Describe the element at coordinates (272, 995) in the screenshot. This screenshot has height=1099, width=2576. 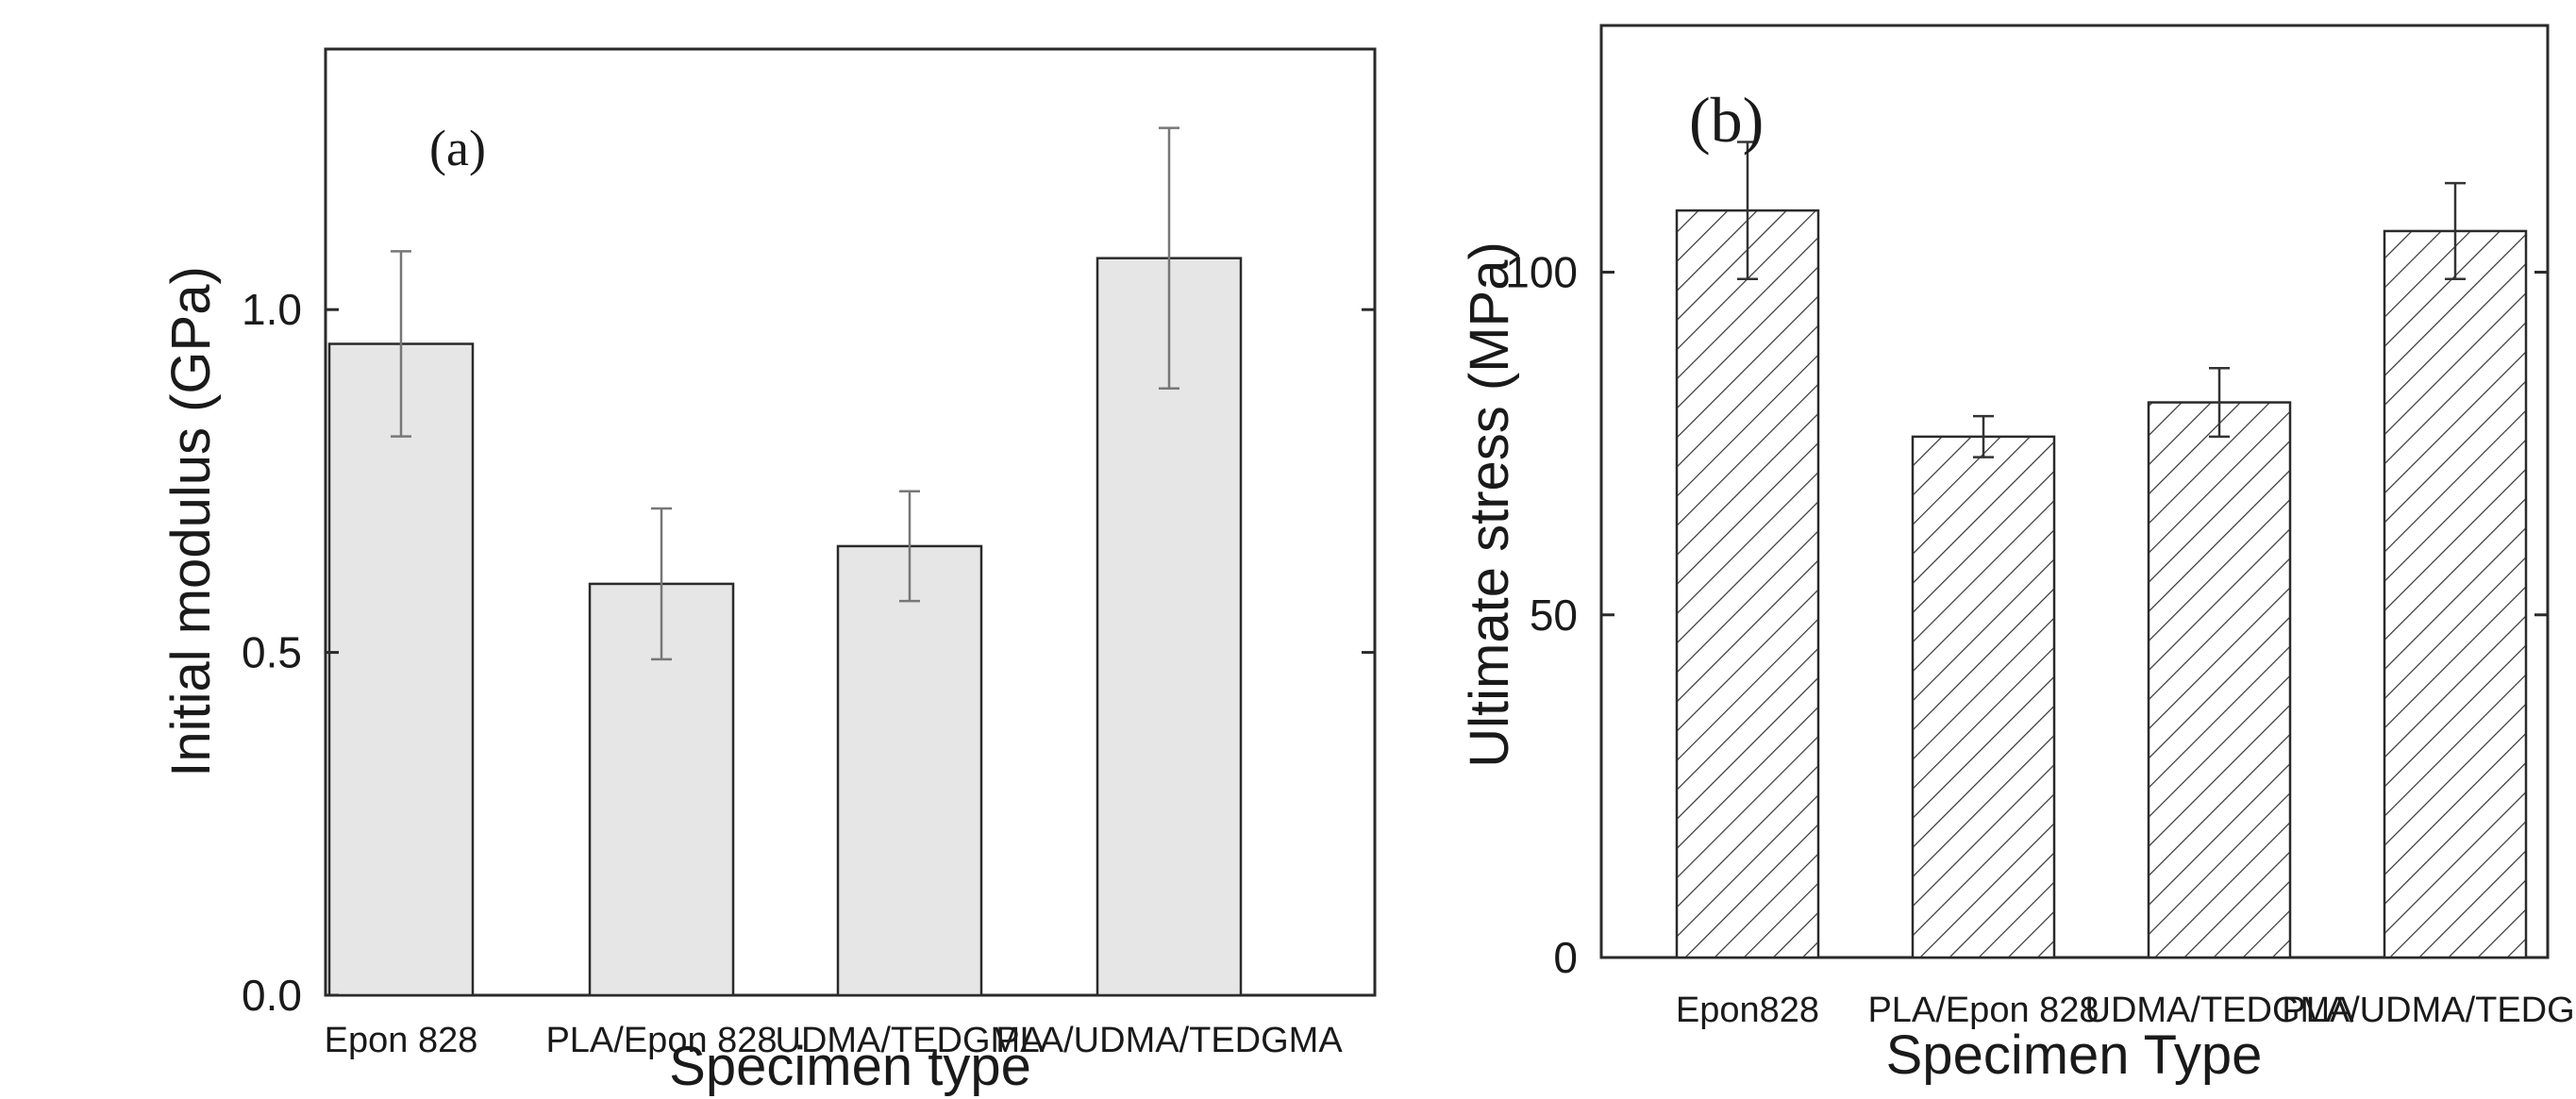
I see `y-tick-label: 0.0` at that location.